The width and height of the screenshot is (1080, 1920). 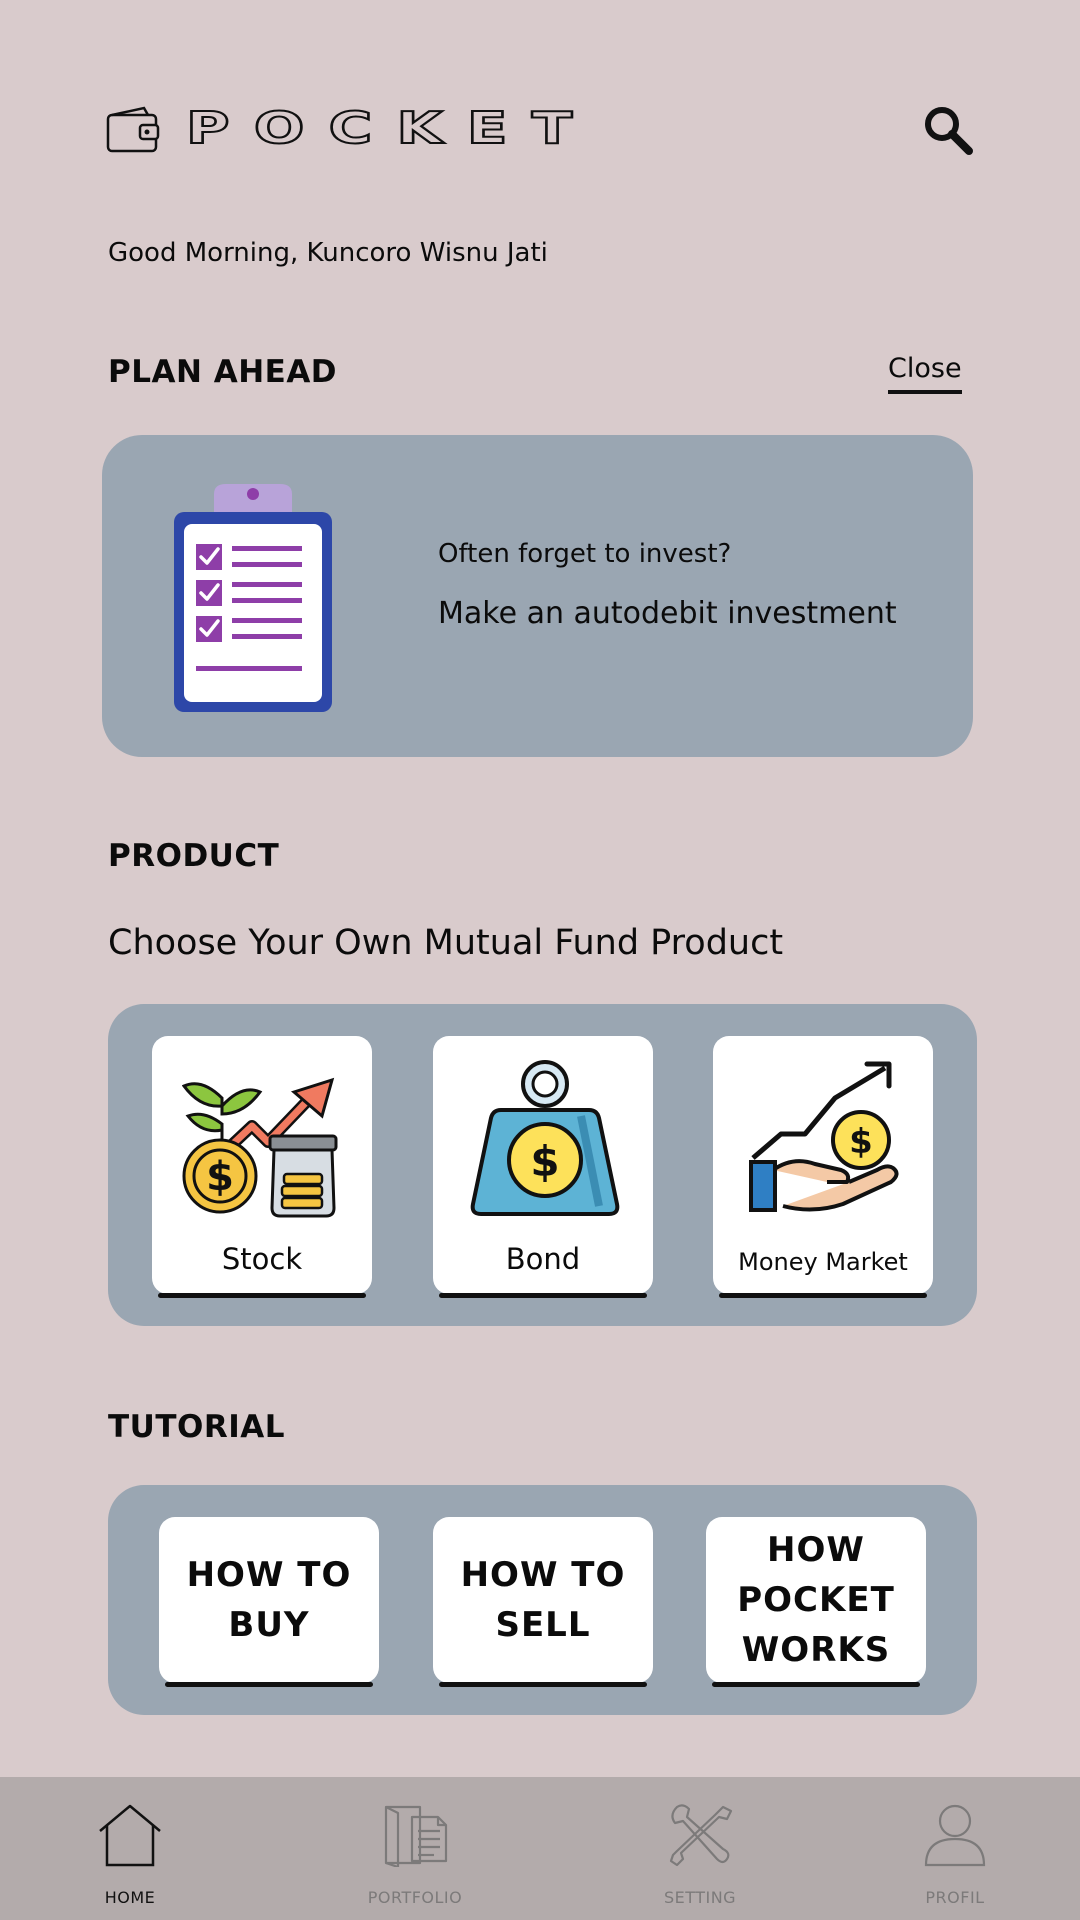 What do you see at coordinates (262, 1259) in the screenshot?
I see `product-label-stock: Stock` at bounding box center [262, 1259].